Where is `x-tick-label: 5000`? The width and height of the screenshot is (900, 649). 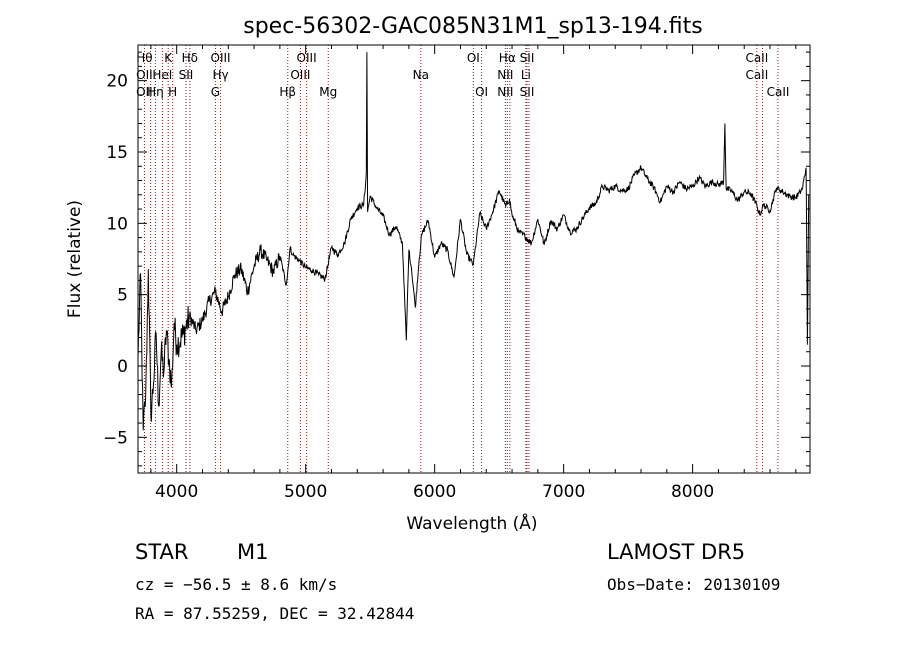
x-tick-label: 5000 is located at coordinates (305, 492).